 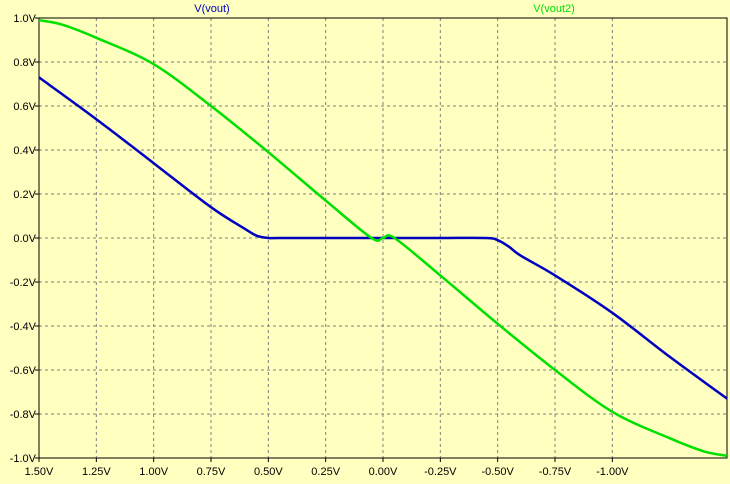 What do you see at coordinates (268, 472) in the screenshot?
I see `x-tick-label: 0.50V` at bounding box center [268, 472].